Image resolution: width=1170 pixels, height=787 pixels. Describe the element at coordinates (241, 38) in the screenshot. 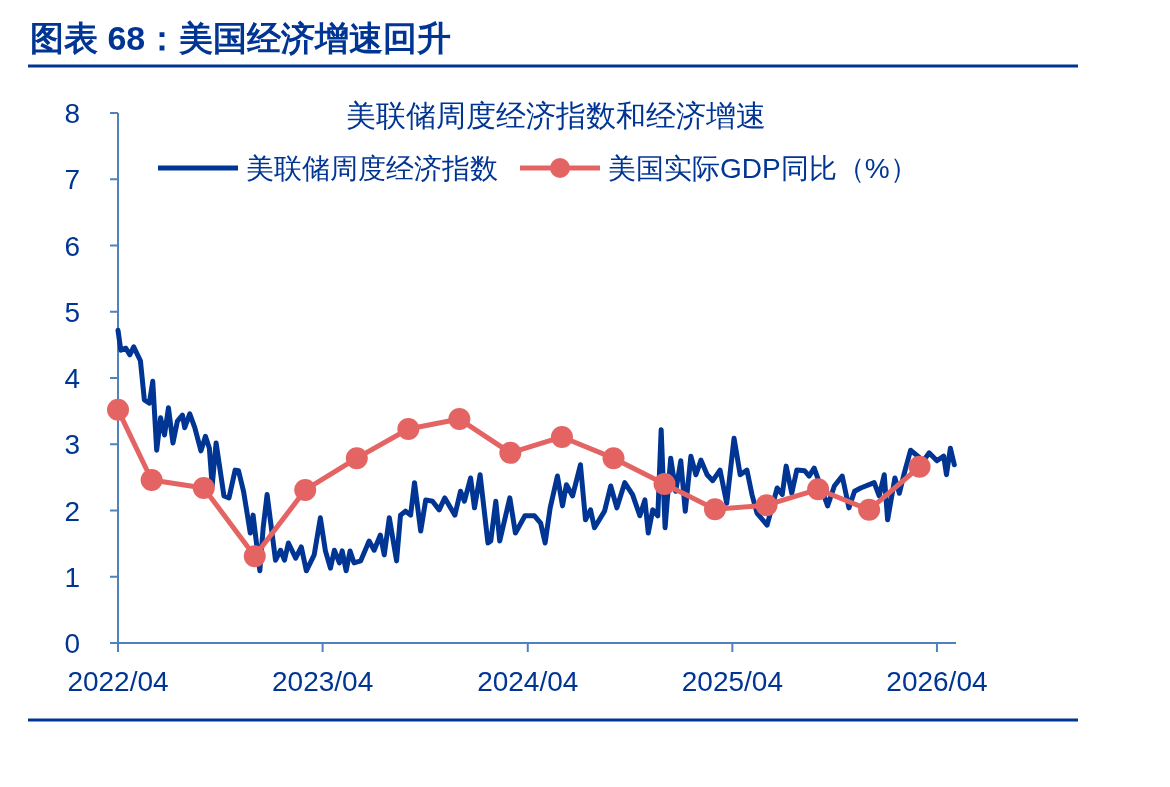

I see `chart-title: 图表 68：美国经济增速回升` at that location.